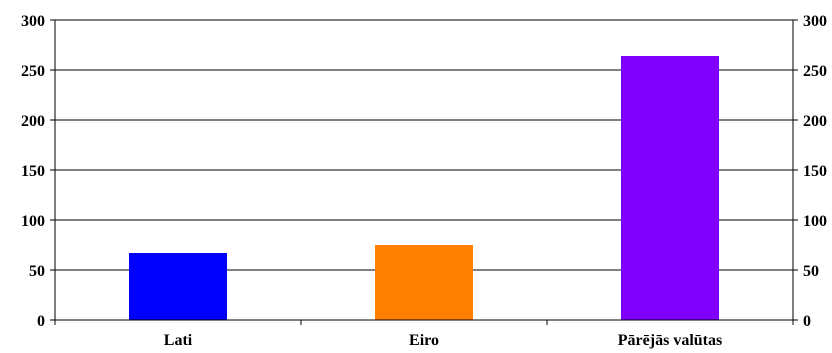 The image size is (832, 353). I want to click on y-tick-label-left: 150, so click(33, 171).